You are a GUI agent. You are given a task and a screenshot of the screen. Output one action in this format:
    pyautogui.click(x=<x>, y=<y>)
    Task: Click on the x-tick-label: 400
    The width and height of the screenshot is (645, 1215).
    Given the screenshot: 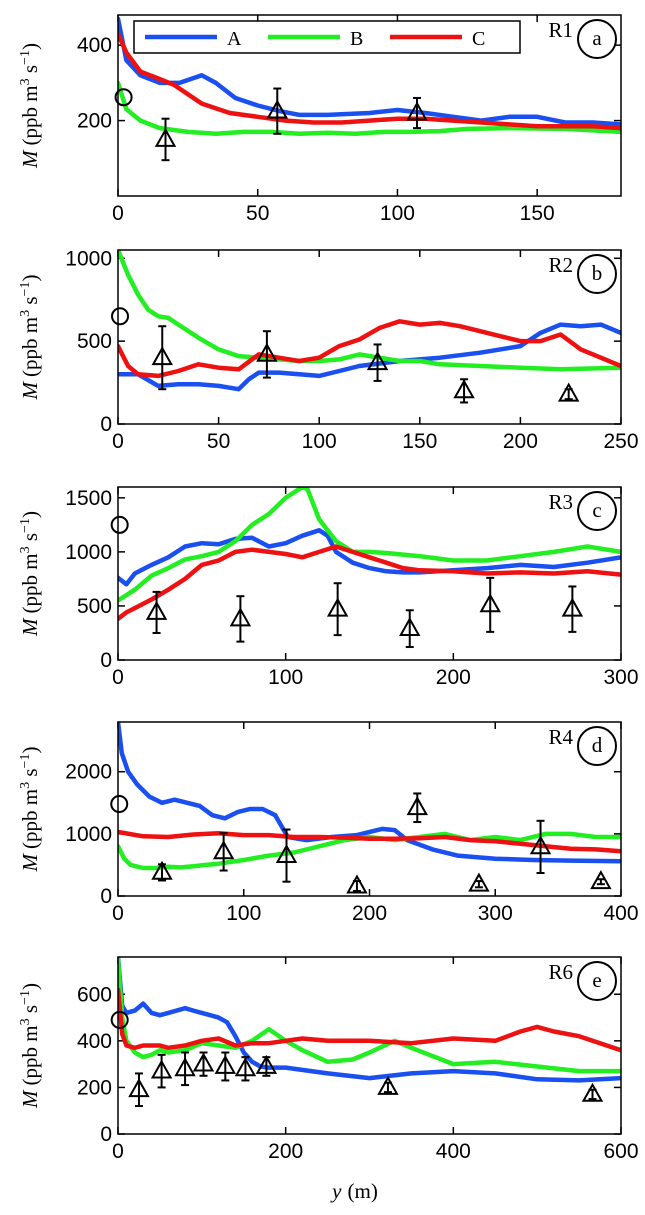 What is the action you would take?
    pyautogui.click(x=620, y=913)
    